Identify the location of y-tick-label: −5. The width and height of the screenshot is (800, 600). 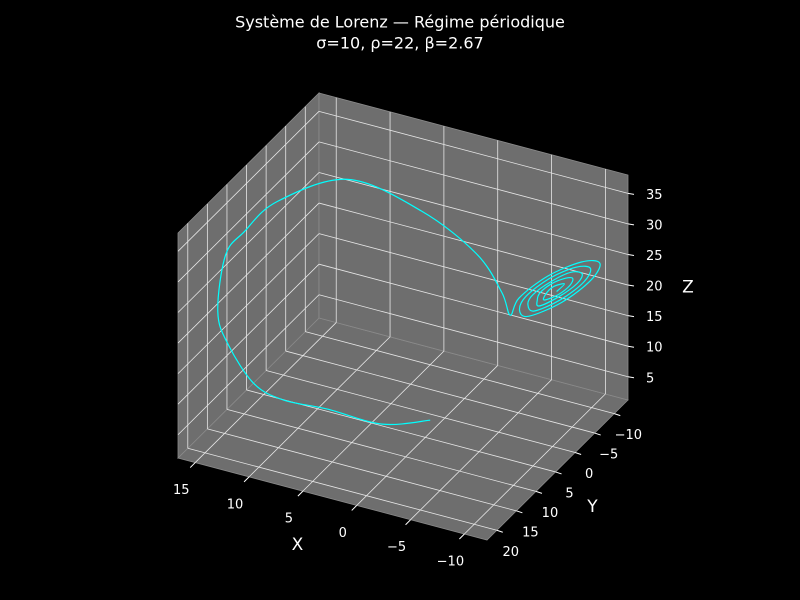
(608, 455).